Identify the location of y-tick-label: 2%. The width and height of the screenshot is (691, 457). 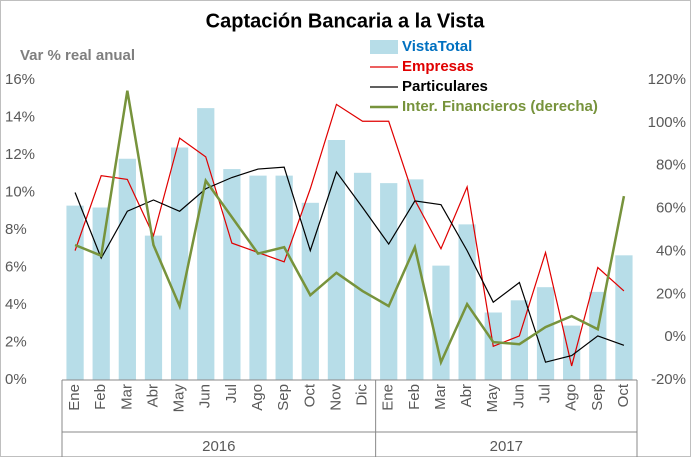
(16, 341).